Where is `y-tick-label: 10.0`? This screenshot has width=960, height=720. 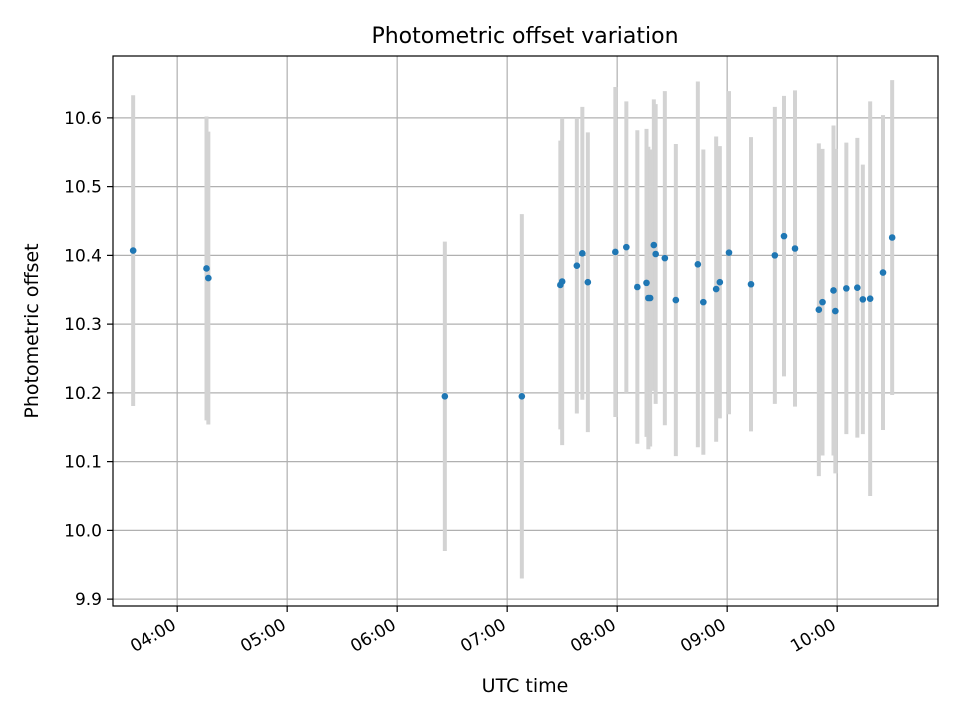 y-tick-label: 10.0 is located at coordinates (83, 531).